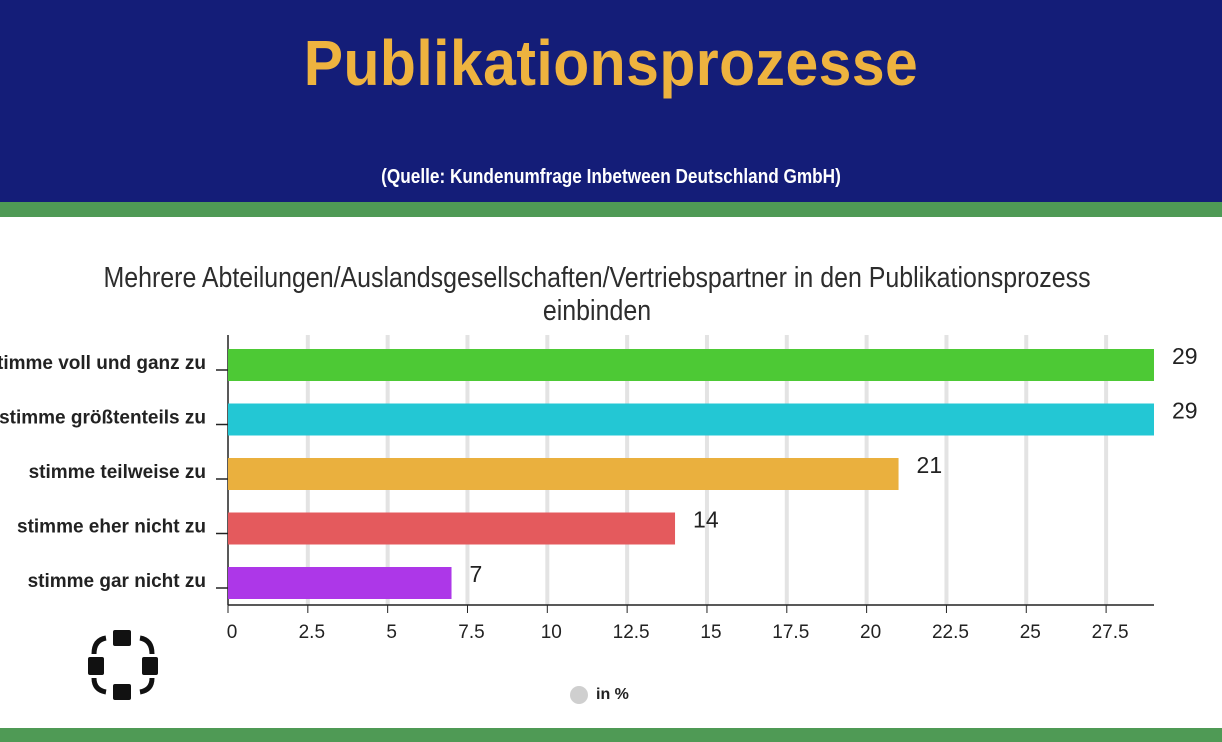 The width and height of the screenshot is (1222, 742). What do you see at coordinates (312, 632) in the screenshot?
I see `x-tick-label: 2.5` at bounding box center [312, 632].